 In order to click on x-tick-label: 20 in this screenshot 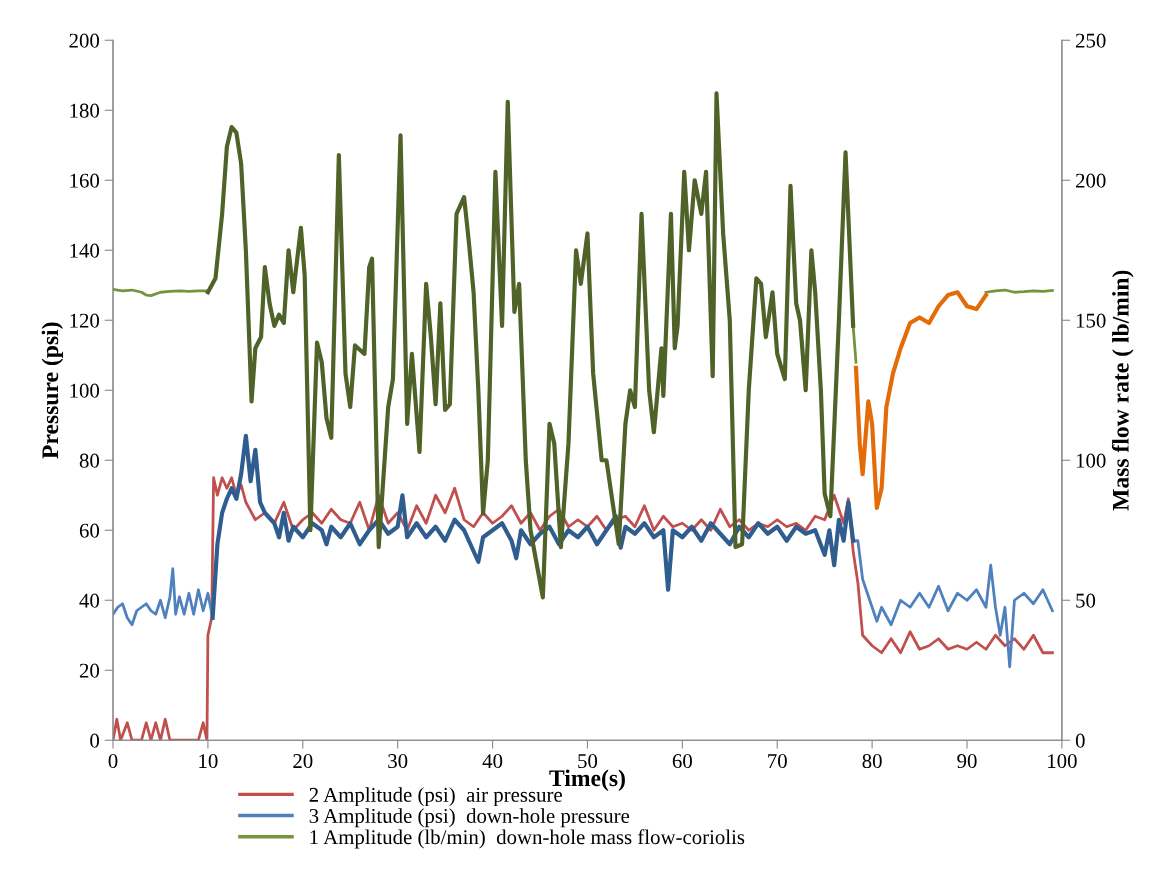, I will do `click(303, 761)`.